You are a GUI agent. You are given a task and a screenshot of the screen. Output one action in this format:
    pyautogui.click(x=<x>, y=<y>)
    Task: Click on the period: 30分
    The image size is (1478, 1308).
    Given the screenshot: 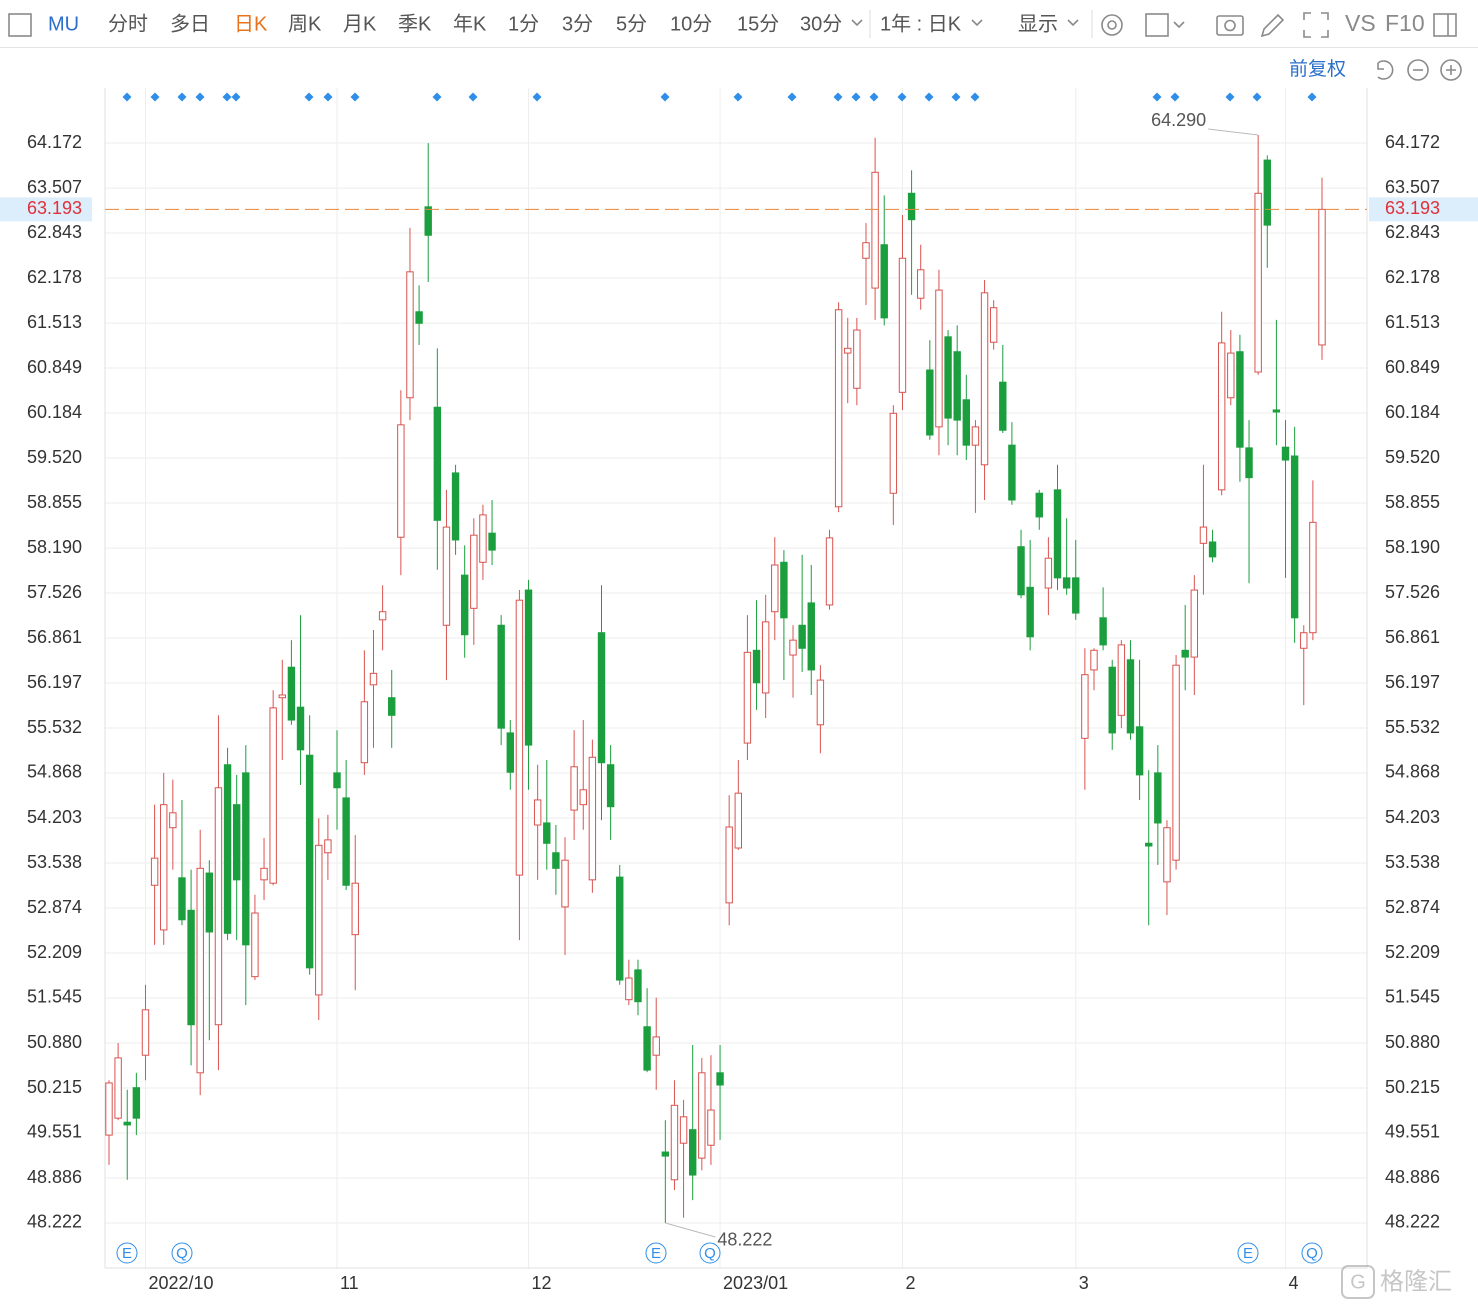 What is the action you would take?
    pyautogui.click(x=821, y=23)
    